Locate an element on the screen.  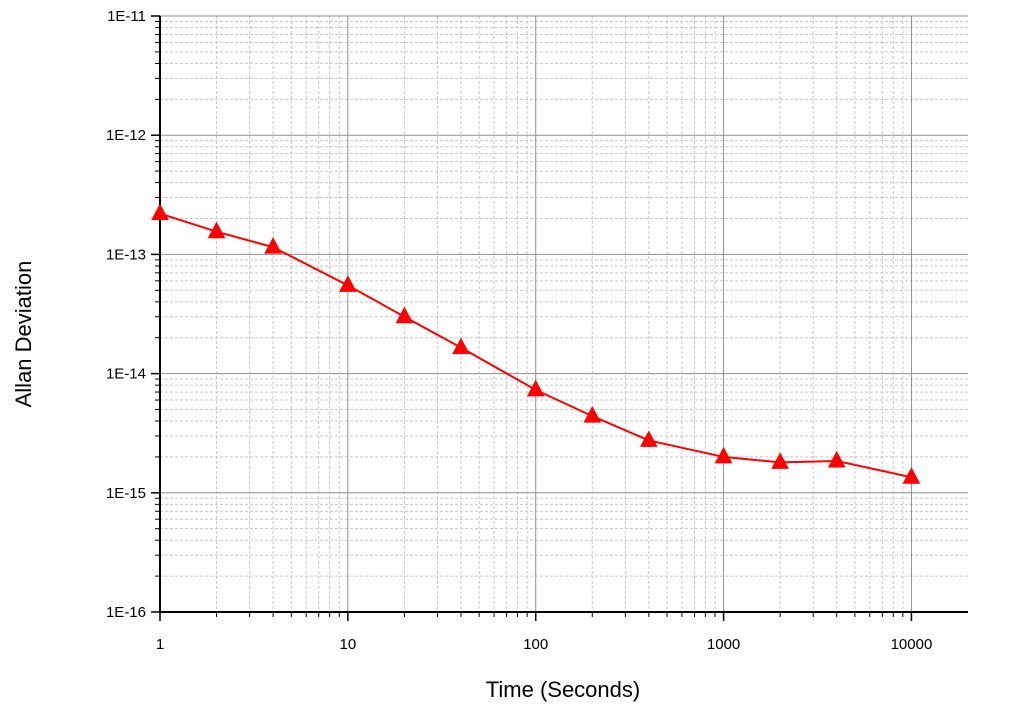
y-tick-label: 1E-16 is located at coordinates (126, 612).